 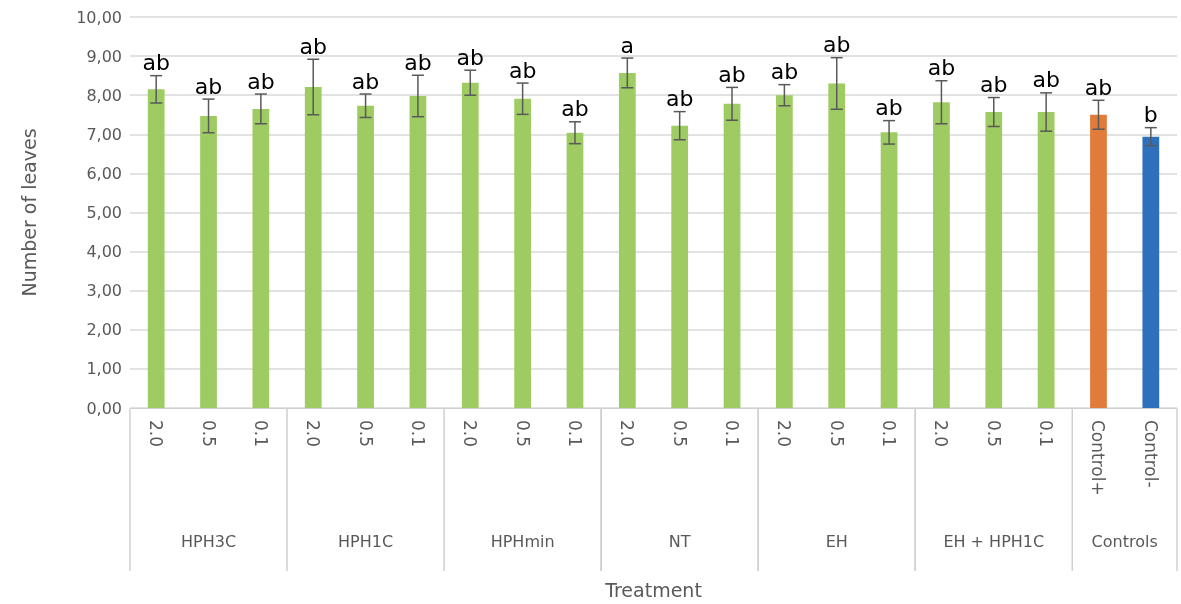 What do you see at coordinates (104, 369) in the screenshot?
I see `y-tick-label: 1,00` at bounding box center [104, 369].